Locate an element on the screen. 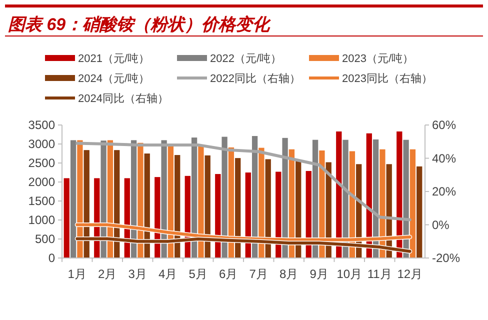 The image size is (488, 320). legend-label: 2022同比（右轴） is located at coordinates (255, 78).